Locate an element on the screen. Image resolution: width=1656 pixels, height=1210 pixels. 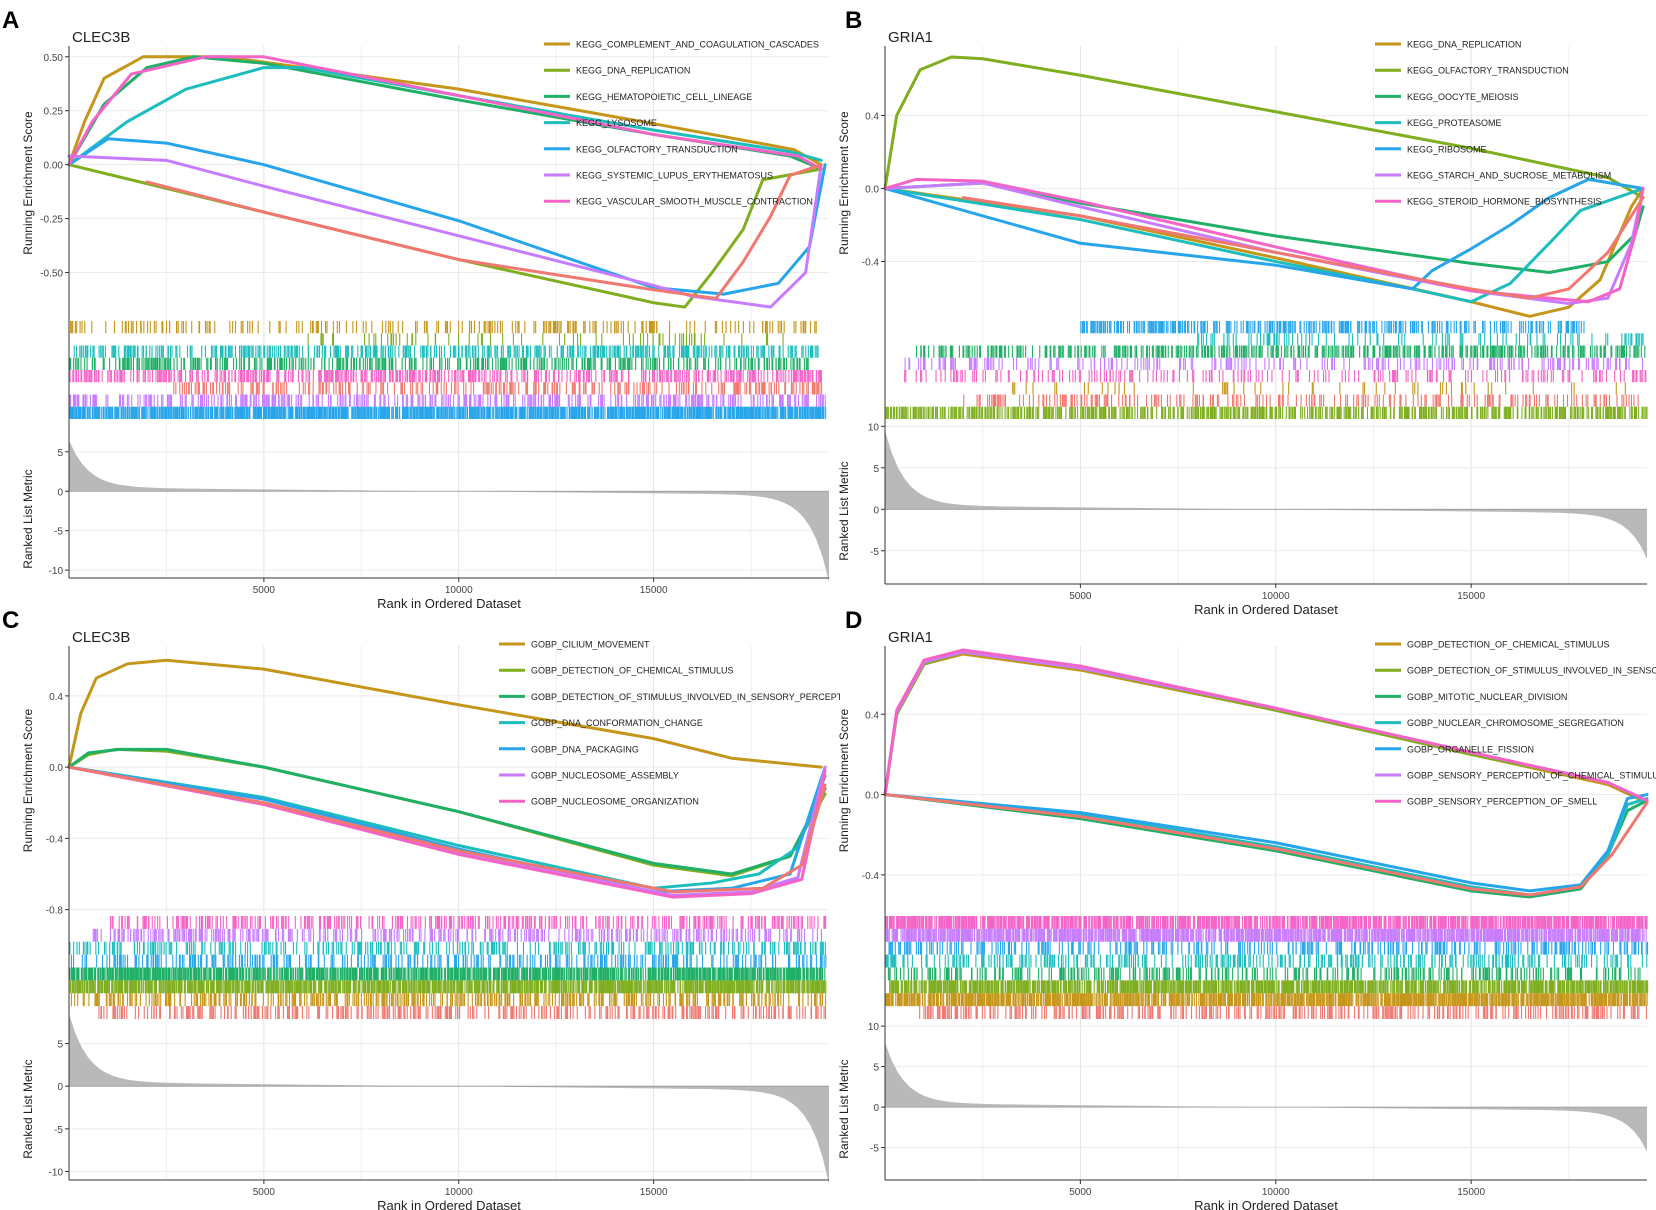
legend-label: KEGG_LYSOSOME is located at coordinates (616, 123).